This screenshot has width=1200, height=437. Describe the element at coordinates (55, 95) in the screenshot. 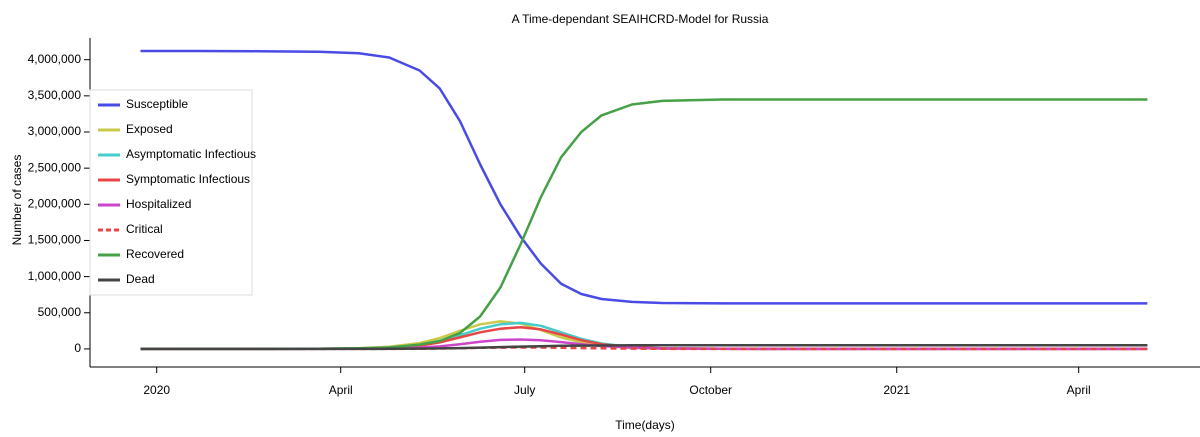

I see `y-tick-label: 3,500,000` at that location.